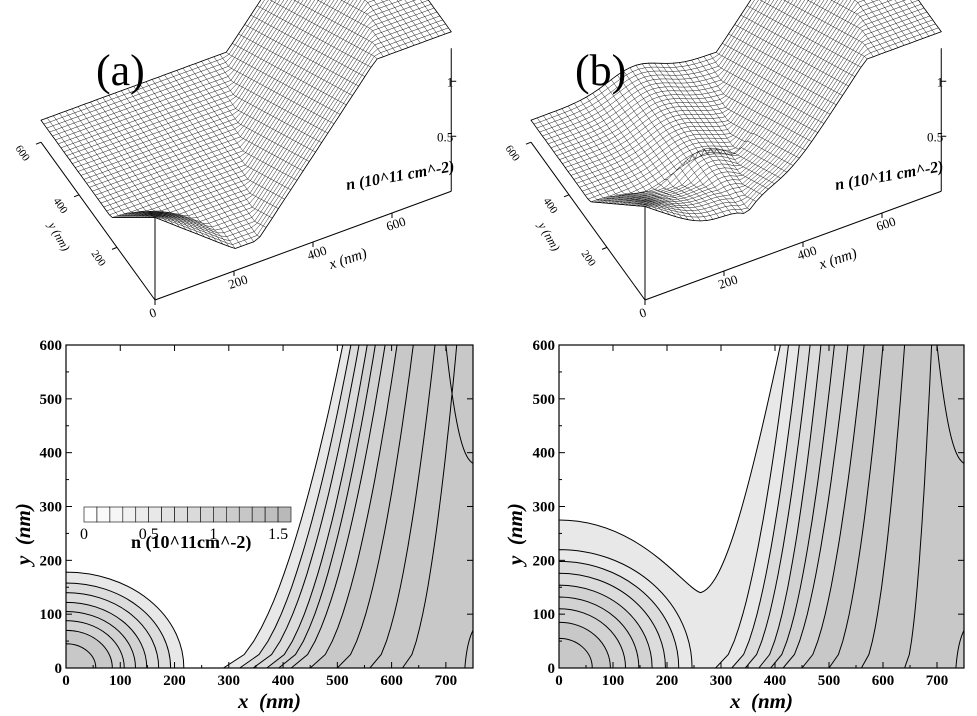 The height and width of the screenshot is (716, 977). What do you see at coordinates (588, 221) in the screenshot?
I see `y-axis` at bounding box center [588, 221].